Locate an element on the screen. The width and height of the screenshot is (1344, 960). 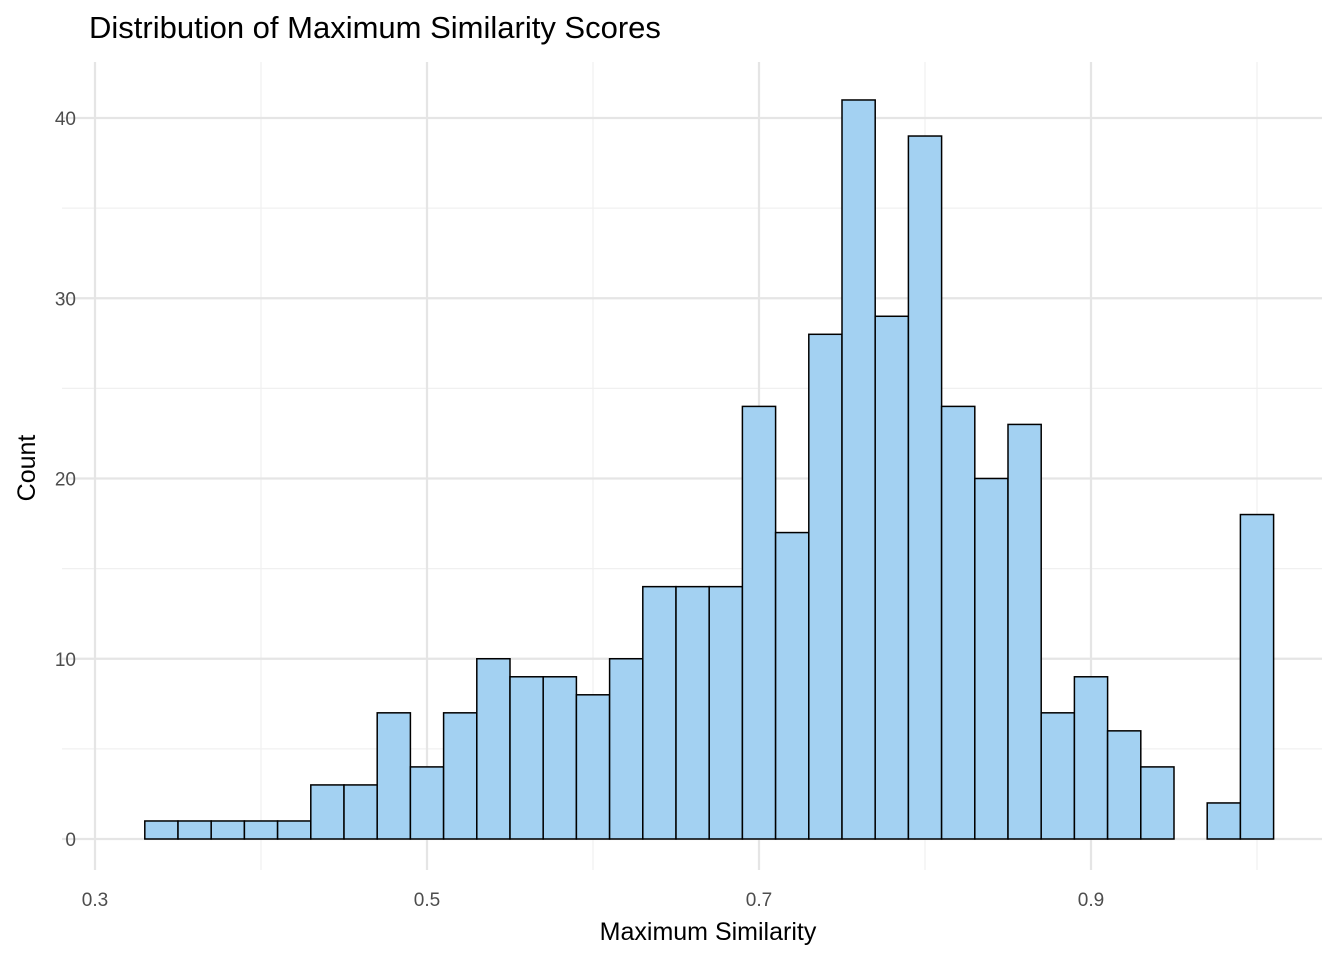
x-tick-label: 0.7 is located at coordinates (759, 900).